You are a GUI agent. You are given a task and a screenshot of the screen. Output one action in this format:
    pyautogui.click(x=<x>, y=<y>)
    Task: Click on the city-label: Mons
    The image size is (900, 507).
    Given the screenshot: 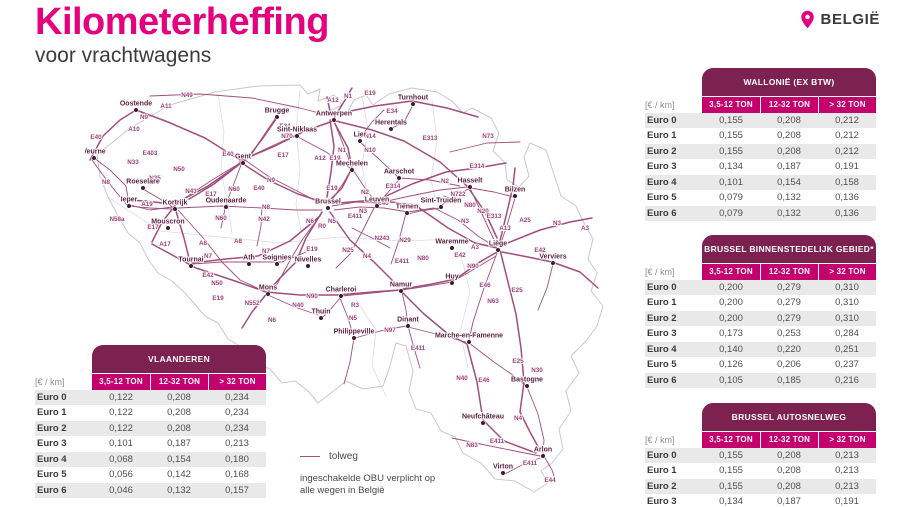 What is the action you would take?
    pyautogui.click(x=268, y=288)
    